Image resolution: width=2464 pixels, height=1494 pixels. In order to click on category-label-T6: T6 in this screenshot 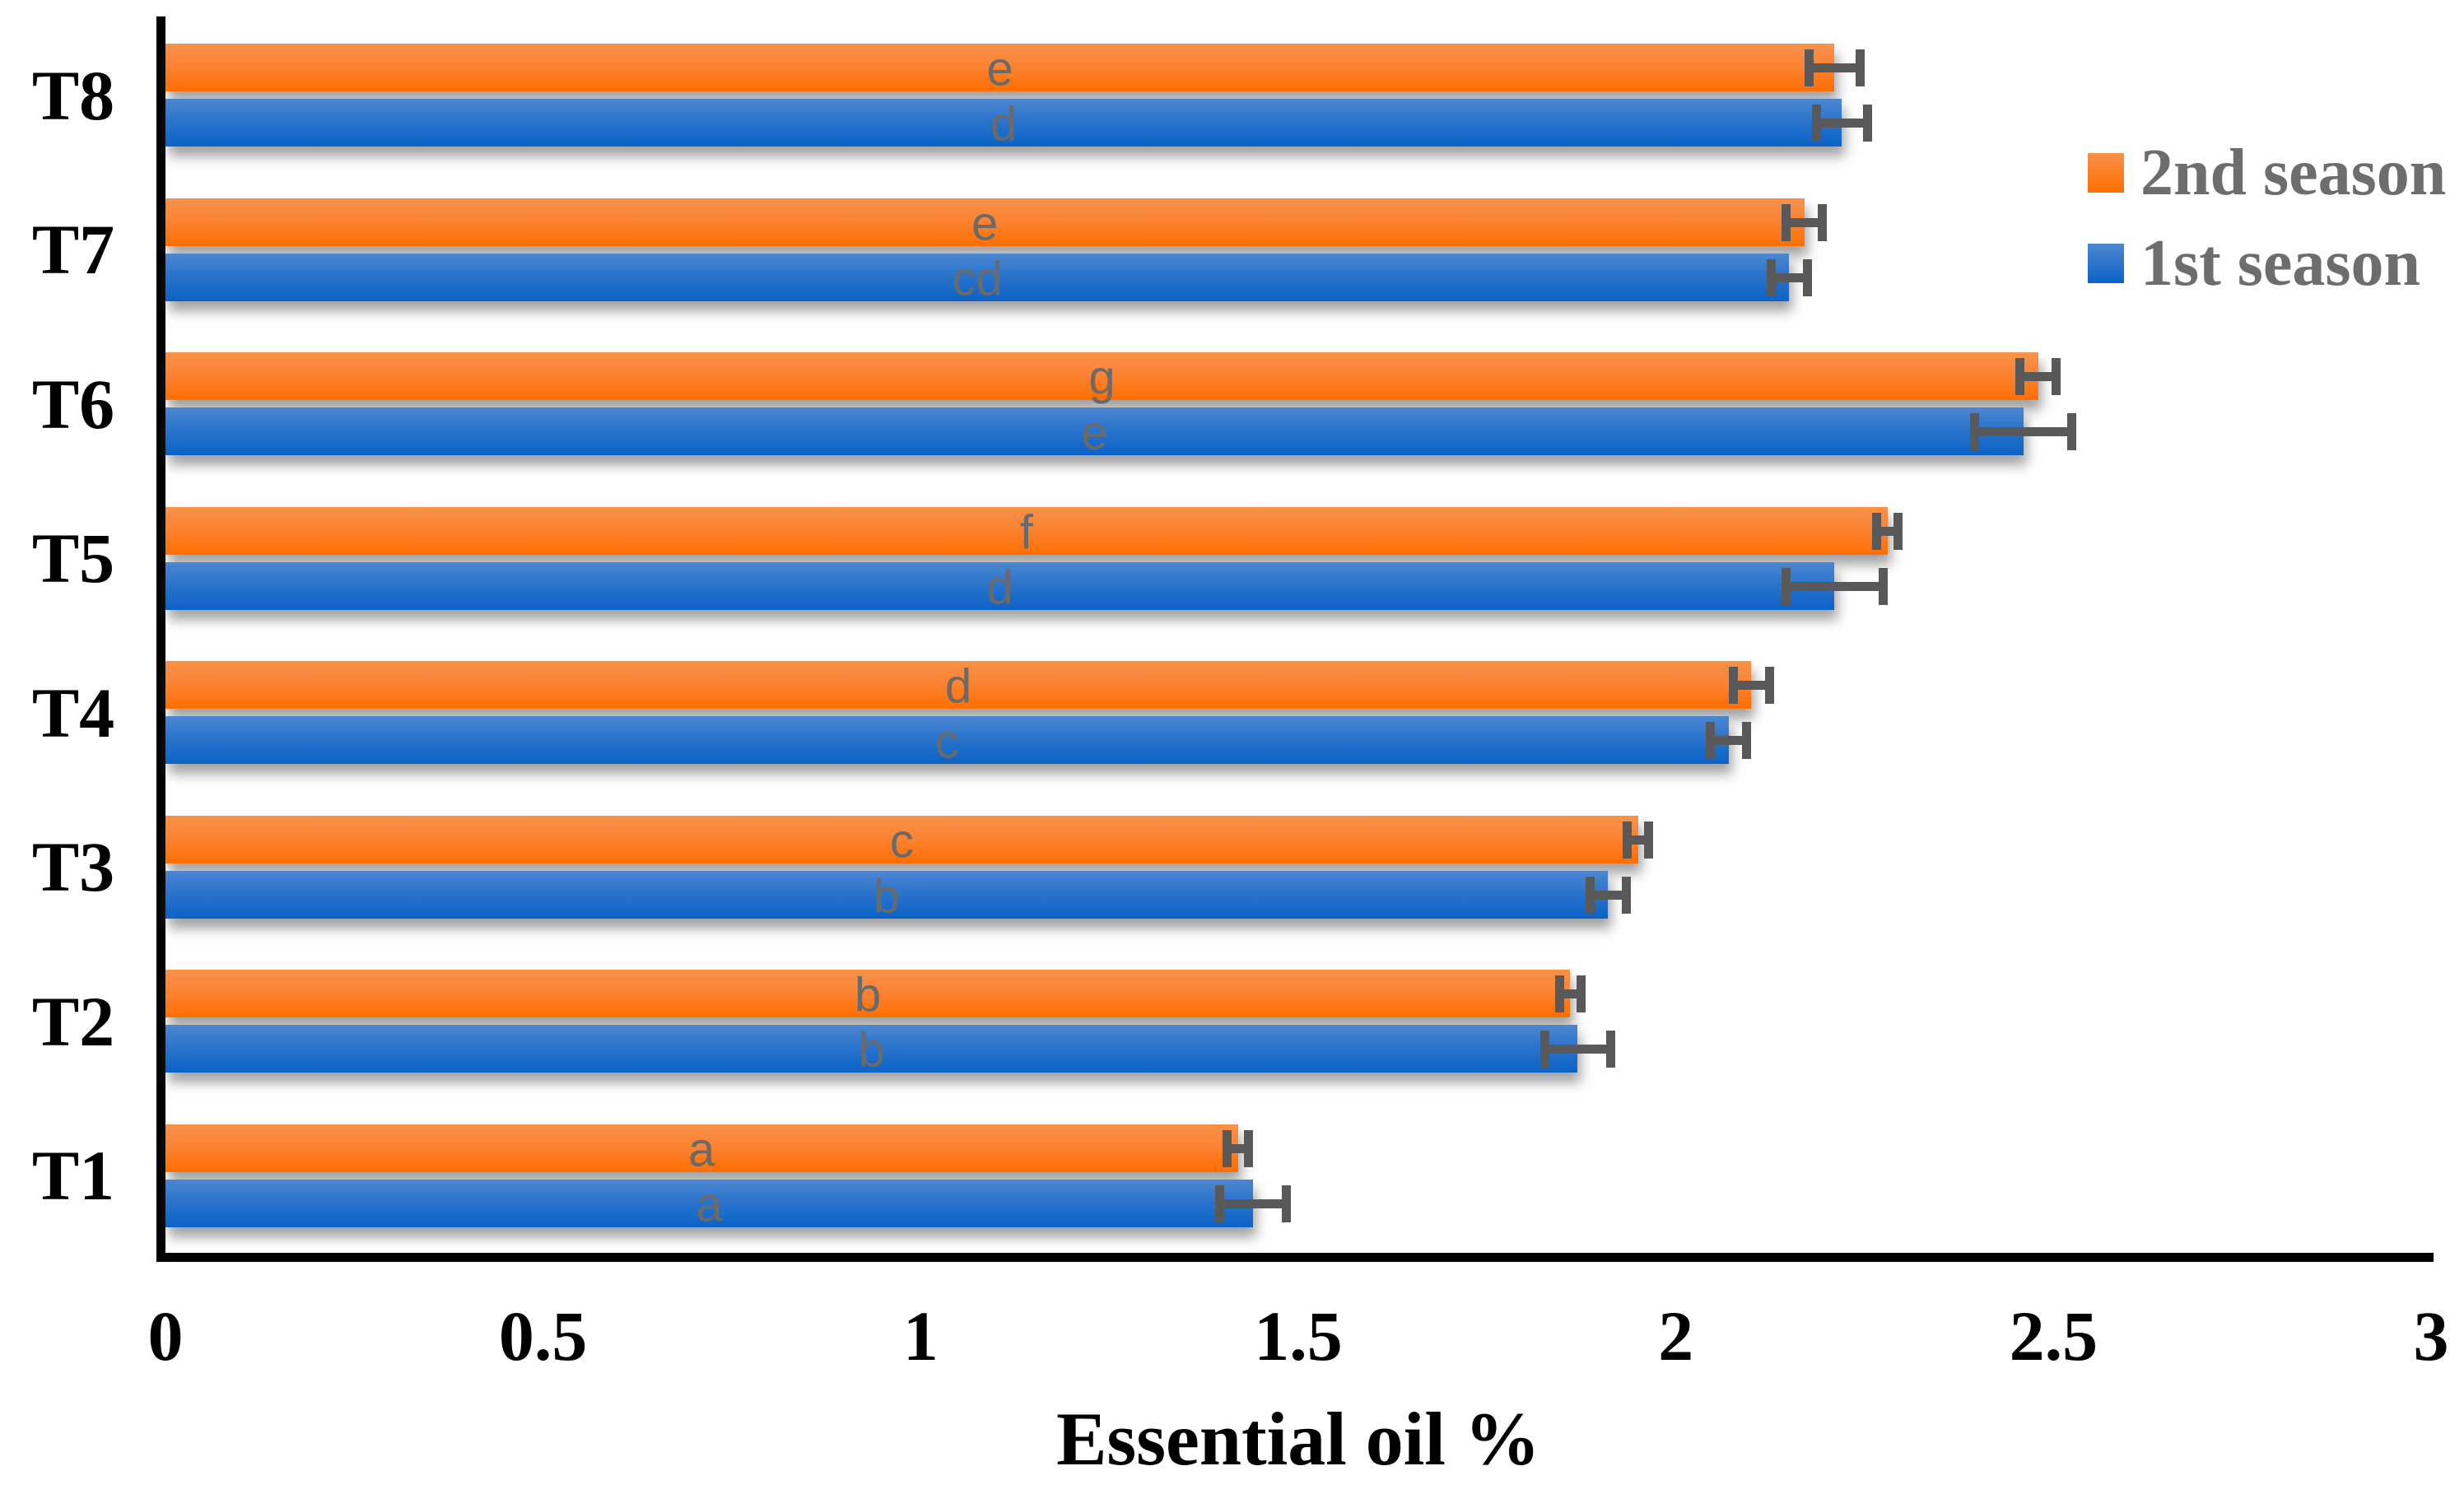, I will do `click(73, 404)`.